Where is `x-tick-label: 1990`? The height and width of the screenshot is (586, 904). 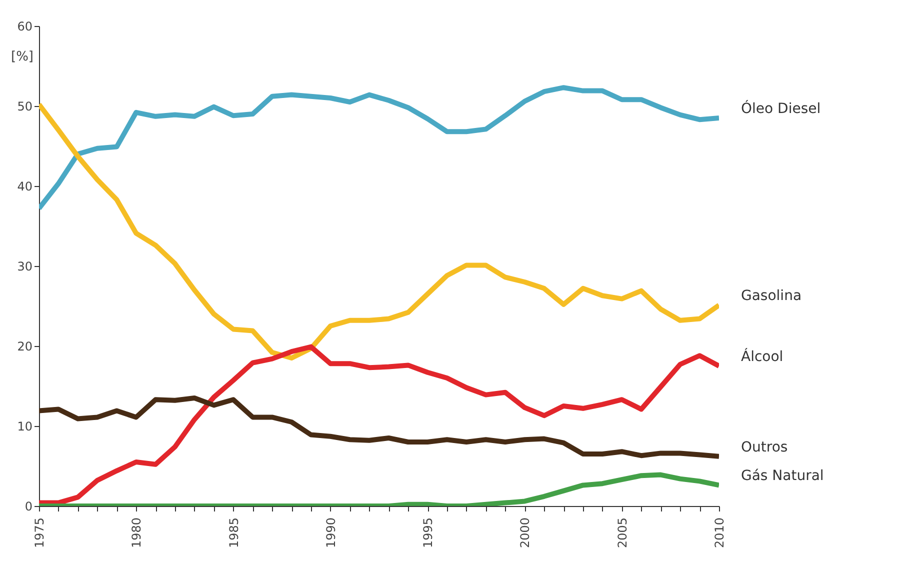 x-tick-label: 1990 is located at coordinates (331, 533).